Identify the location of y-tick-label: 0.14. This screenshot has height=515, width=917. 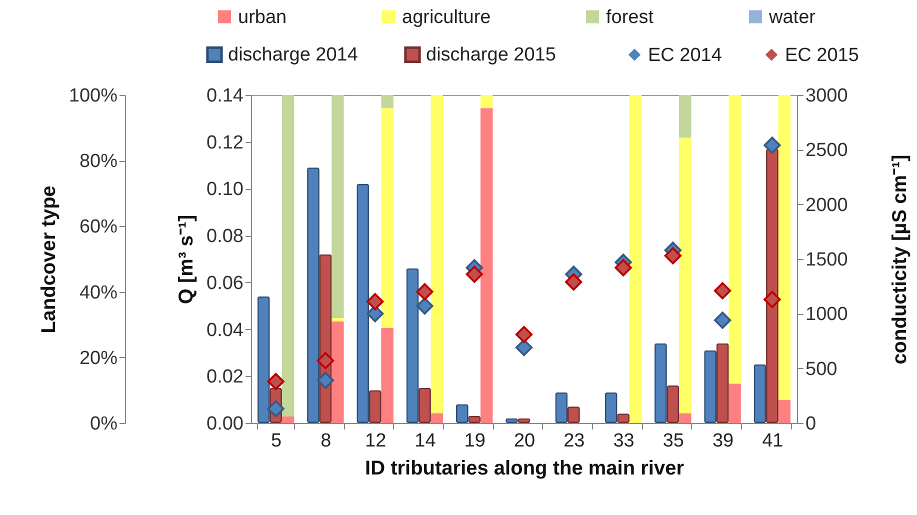
(225, 96).